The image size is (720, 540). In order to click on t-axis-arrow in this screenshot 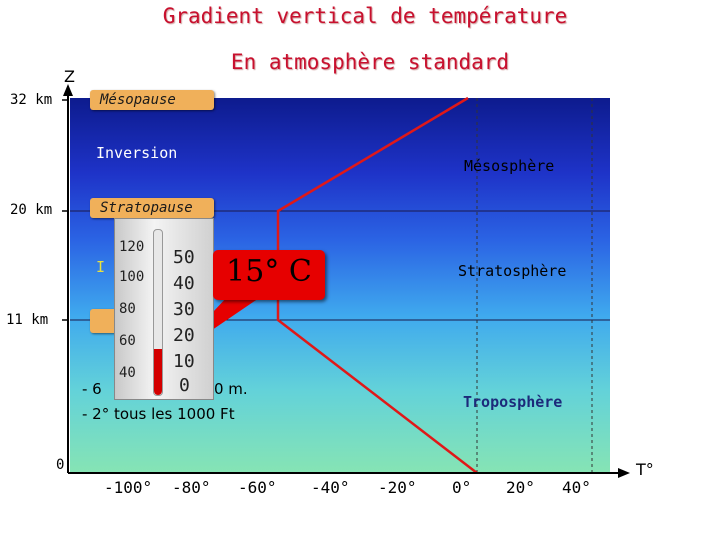, I will do `click(624, 473)`.